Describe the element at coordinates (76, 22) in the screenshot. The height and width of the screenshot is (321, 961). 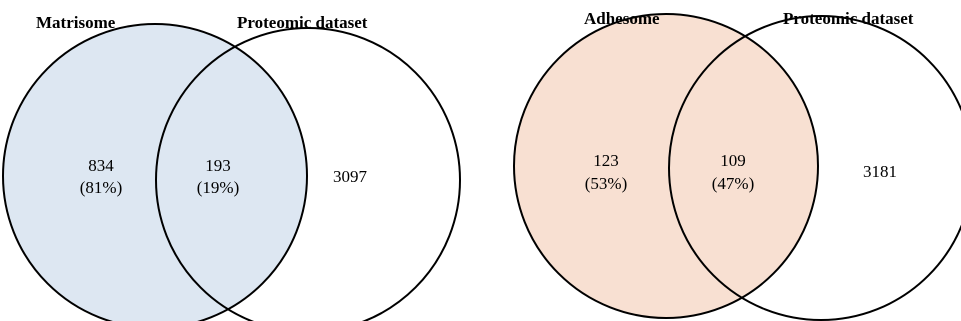
I see `matrisome-set-title: Matrisome` at that location.